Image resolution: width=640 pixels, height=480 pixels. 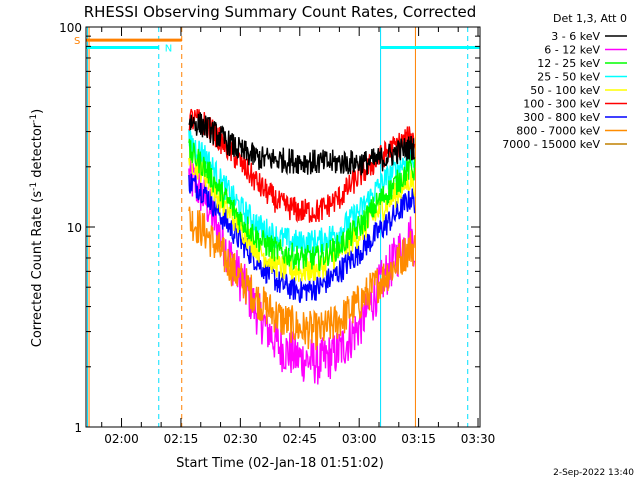 I want to click on legend-label: 100 - 300 keV, so click(x=561, y=104).